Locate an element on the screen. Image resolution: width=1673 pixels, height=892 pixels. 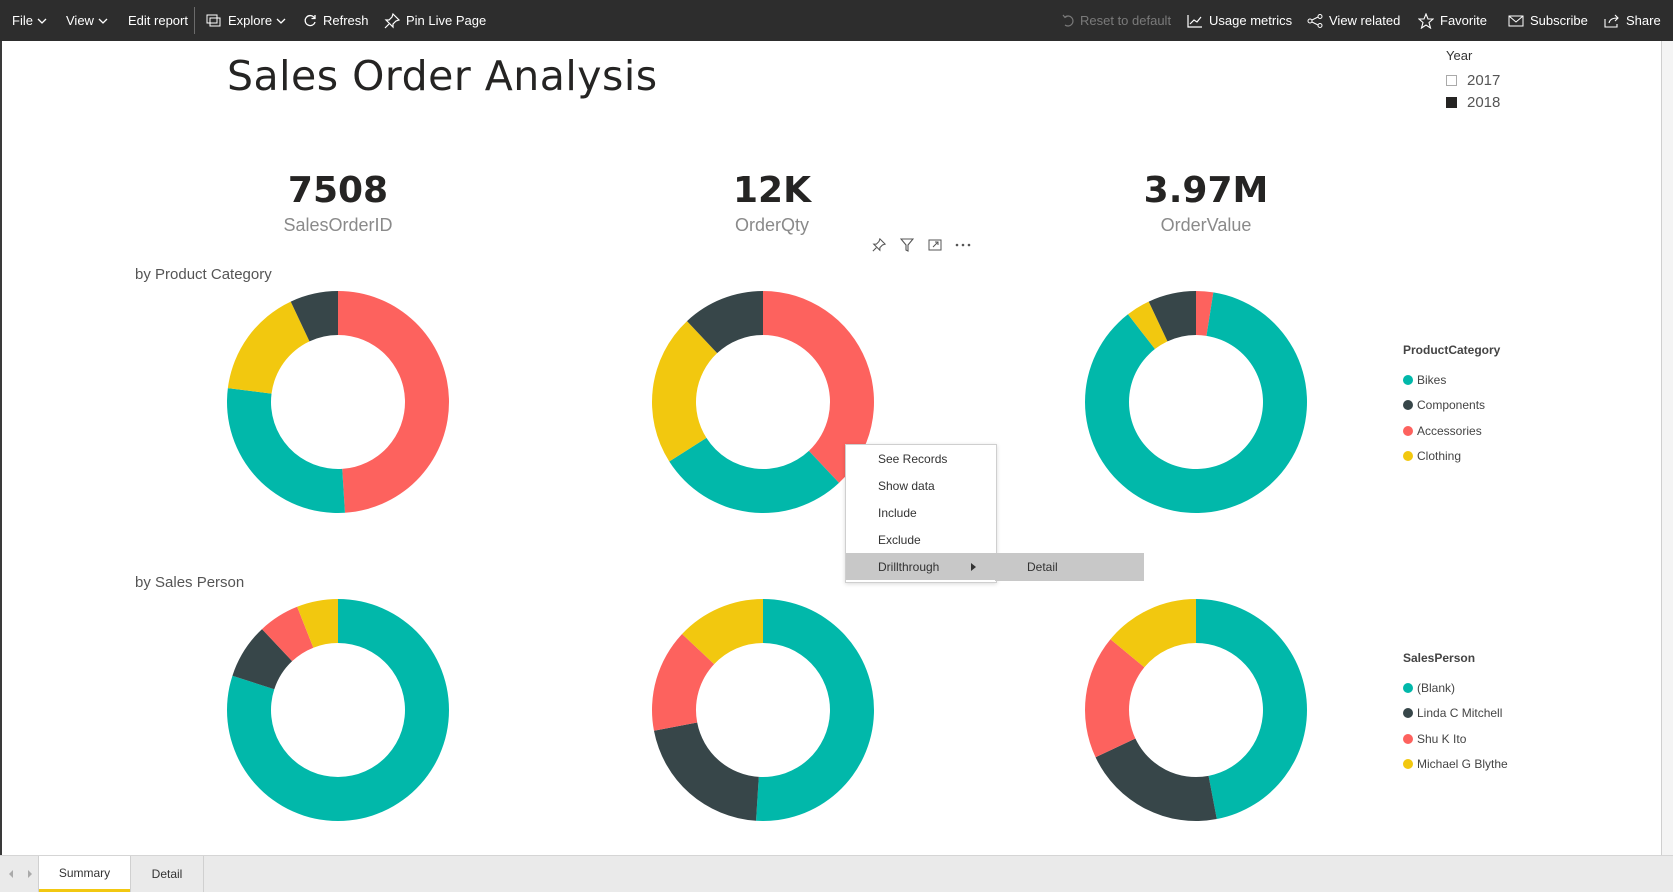
slicer-option-2017: 2017 is located at coordinates (1473, 80).